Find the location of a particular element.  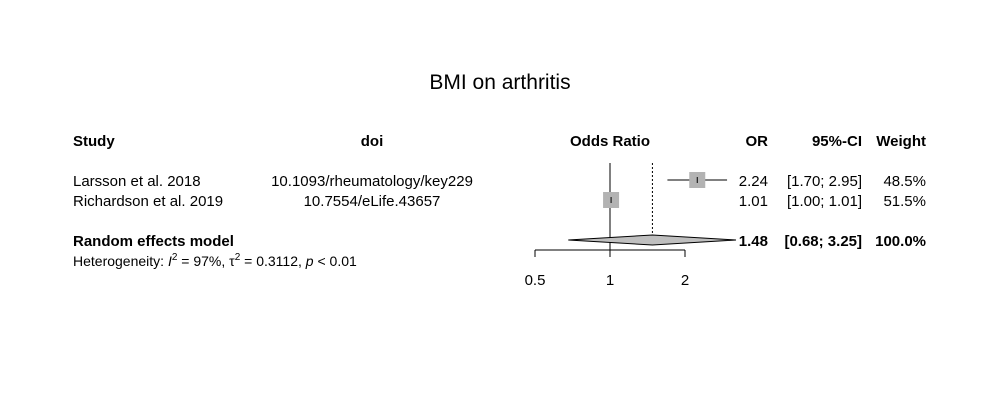

chart-title: BMI on arthritis is located at coordinates (499, 82).